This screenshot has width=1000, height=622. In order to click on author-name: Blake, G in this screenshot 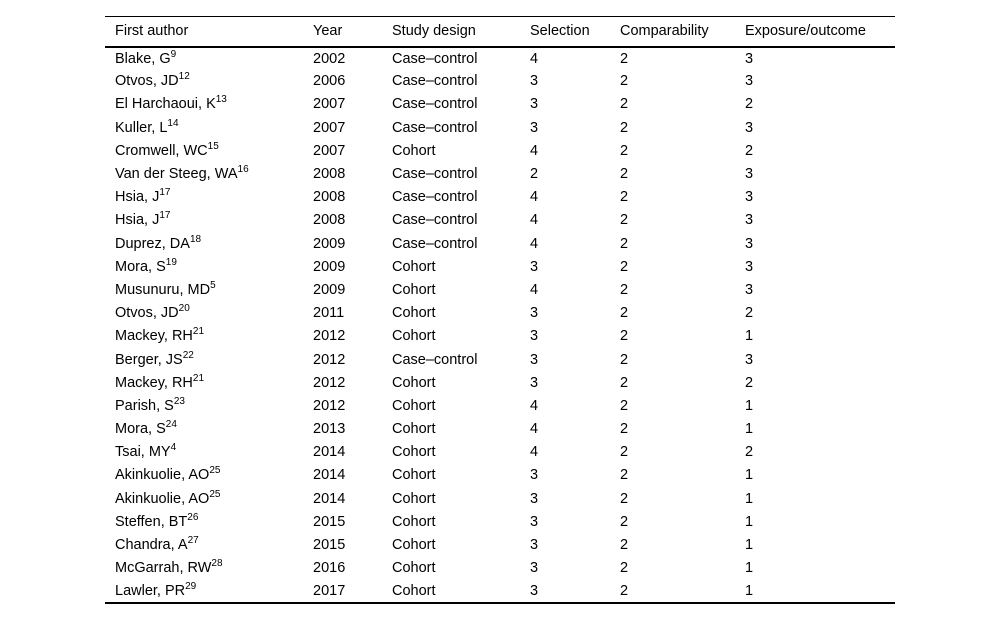, I will do `click(143, 58)`.